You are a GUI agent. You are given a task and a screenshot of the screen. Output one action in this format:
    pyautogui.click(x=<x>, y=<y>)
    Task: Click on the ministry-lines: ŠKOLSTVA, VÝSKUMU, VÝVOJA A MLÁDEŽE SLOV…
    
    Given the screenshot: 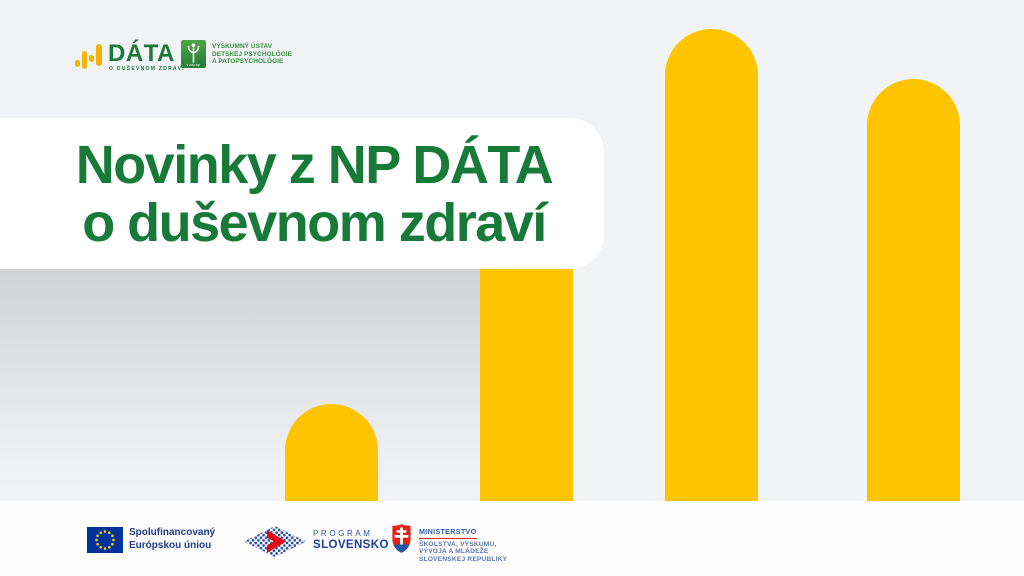 What is the action you would take?
    pyautogui.click(x=463, y=552)
    